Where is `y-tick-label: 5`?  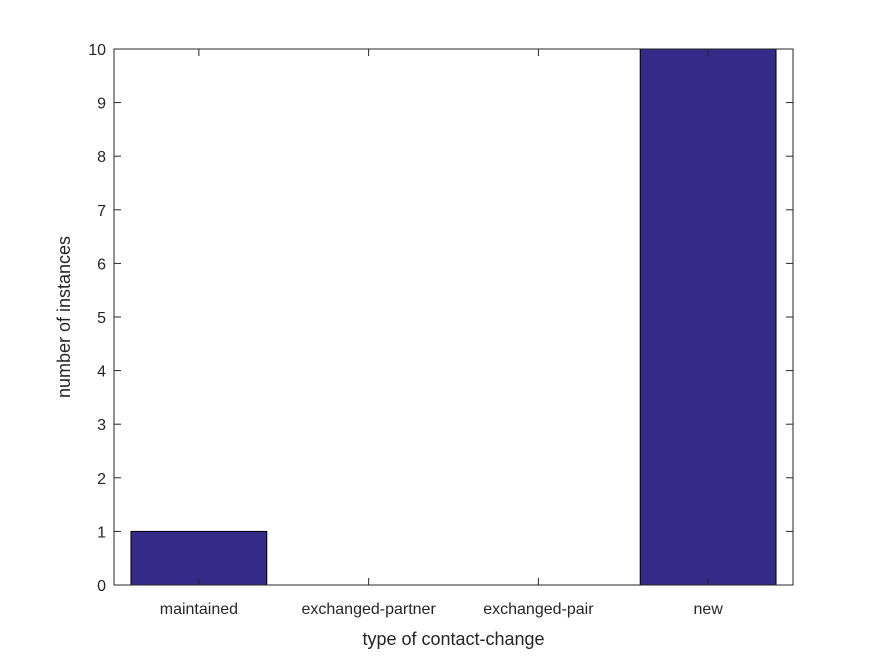
y-tick-label: 5 is located at coordinates (101, 318).